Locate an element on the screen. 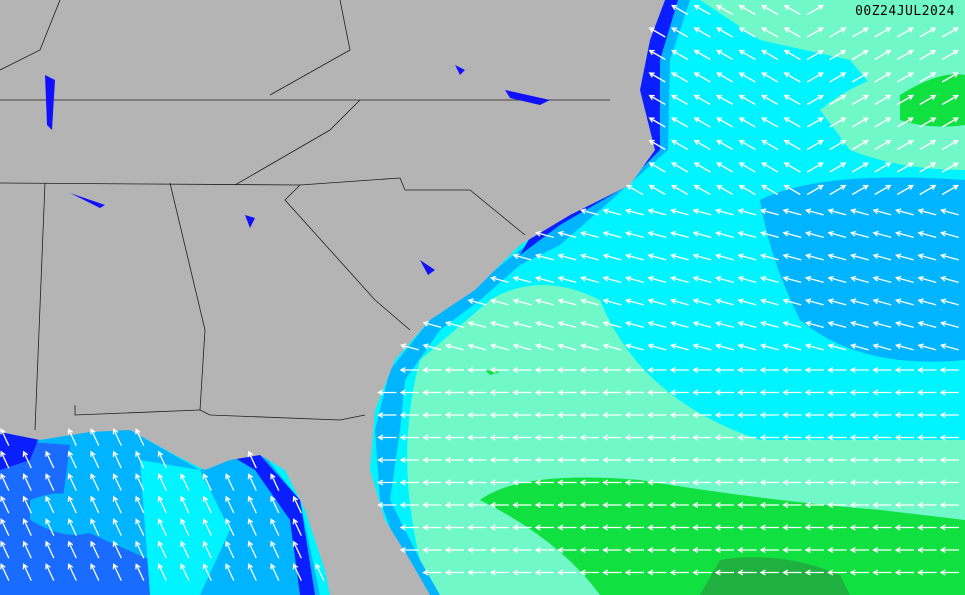 The image size is (965, 595). border-ky-wv is located at coordinates (297, 93).